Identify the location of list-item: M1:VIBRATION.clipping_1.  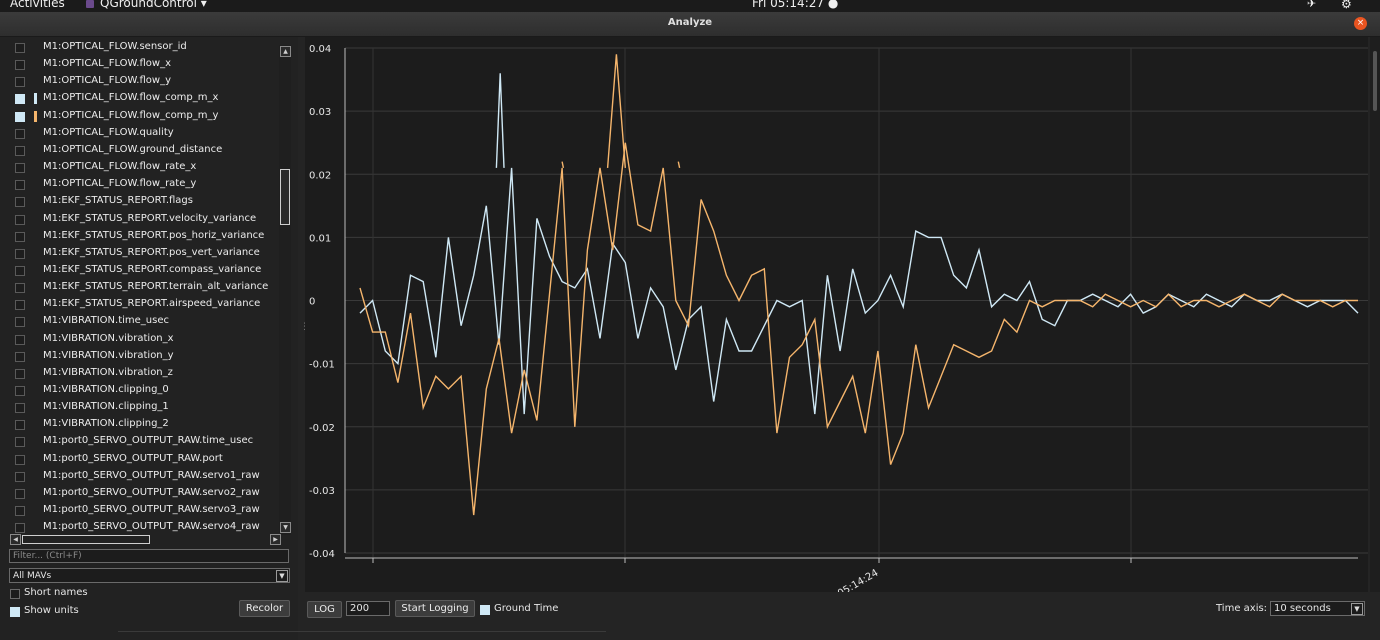
(139, 407).